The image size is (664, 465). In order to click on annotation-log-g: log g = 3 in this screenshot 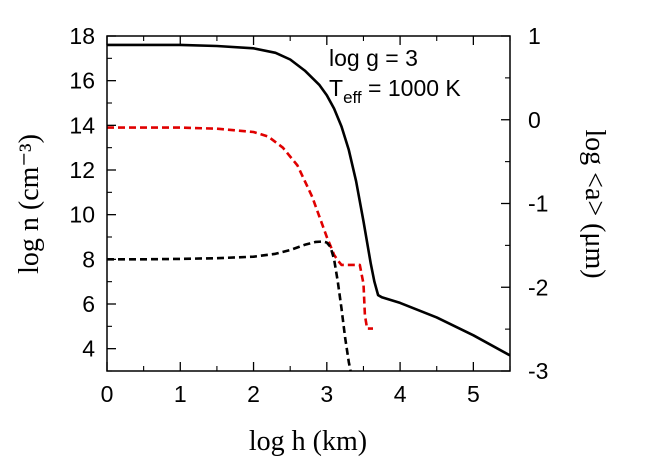, I will do `click(373, 58)`.